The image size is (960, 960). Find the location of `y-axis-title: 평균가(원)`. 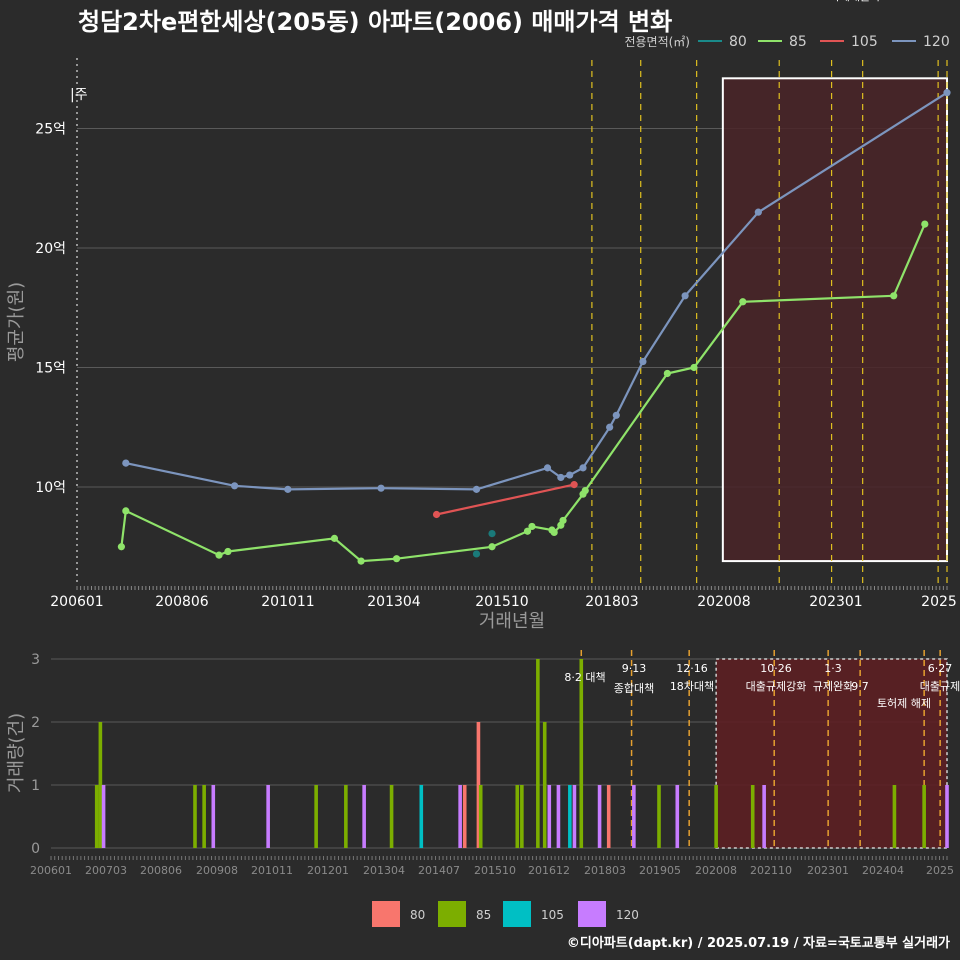

y-axis-title: 평균가(원) is located at coordinates (16, 322).